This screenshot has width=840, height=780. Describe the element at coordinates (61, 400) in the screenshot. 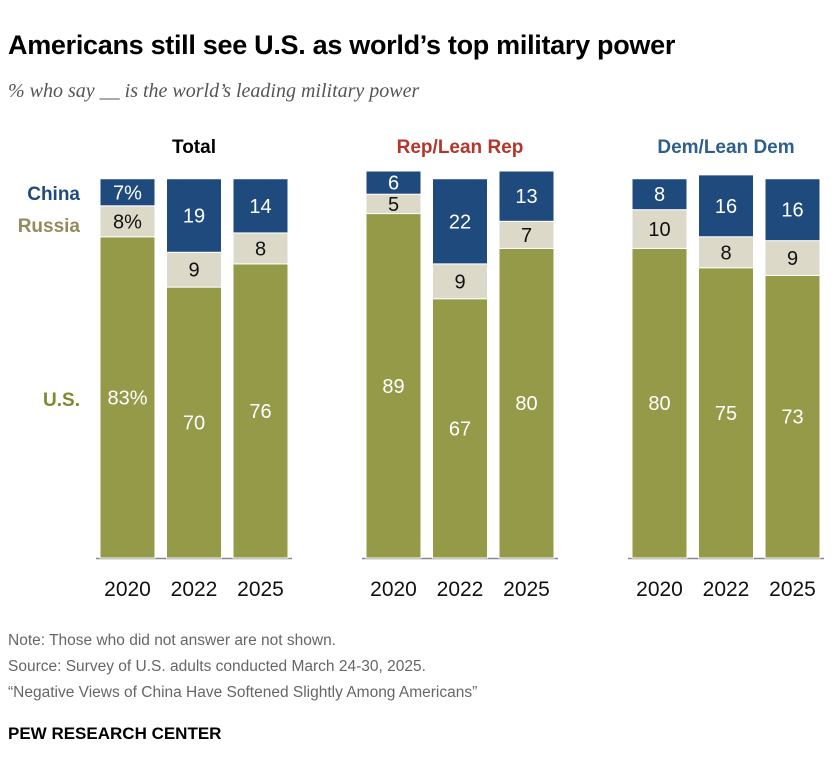

I see `series-label-us: U.S.` at that location.